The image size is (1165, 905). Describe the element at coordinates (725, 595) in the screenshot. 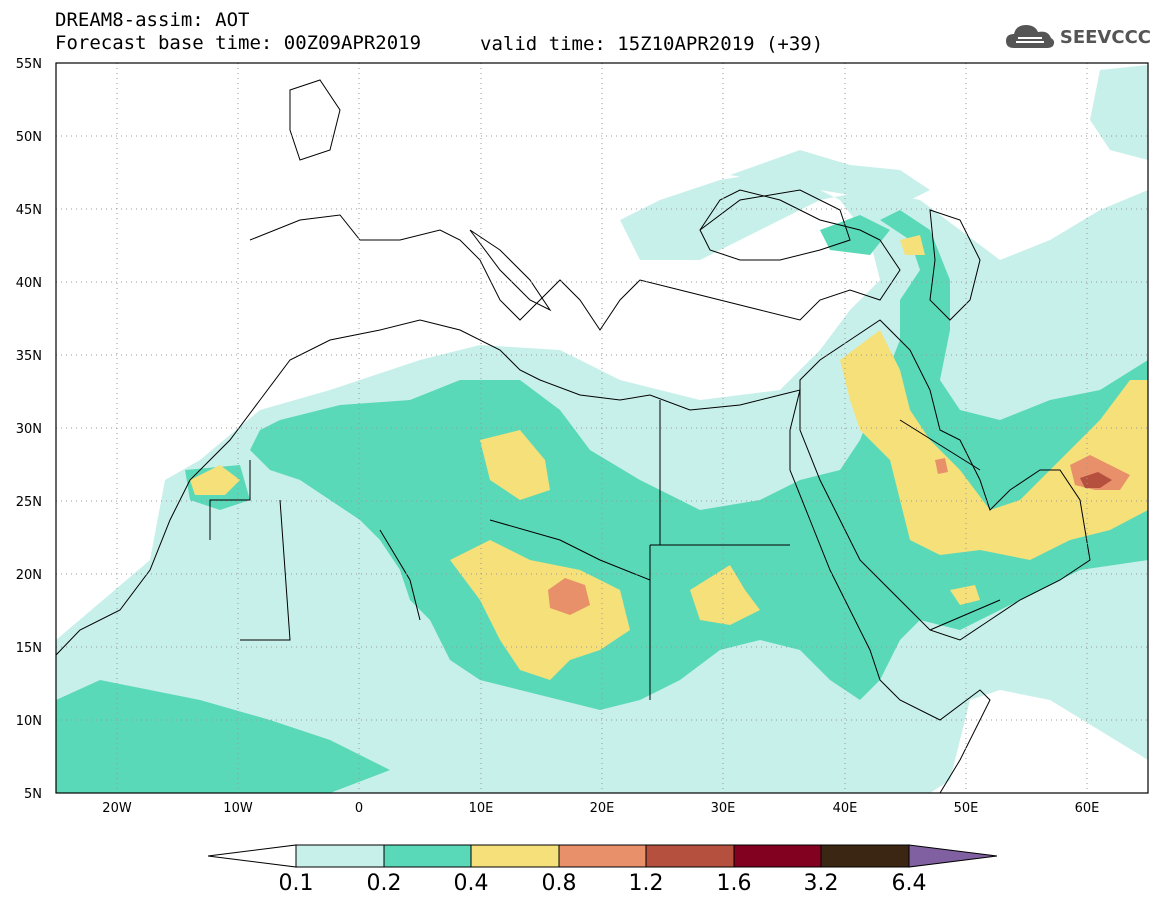

I see `aot-level-0.4-sudan` at that location.